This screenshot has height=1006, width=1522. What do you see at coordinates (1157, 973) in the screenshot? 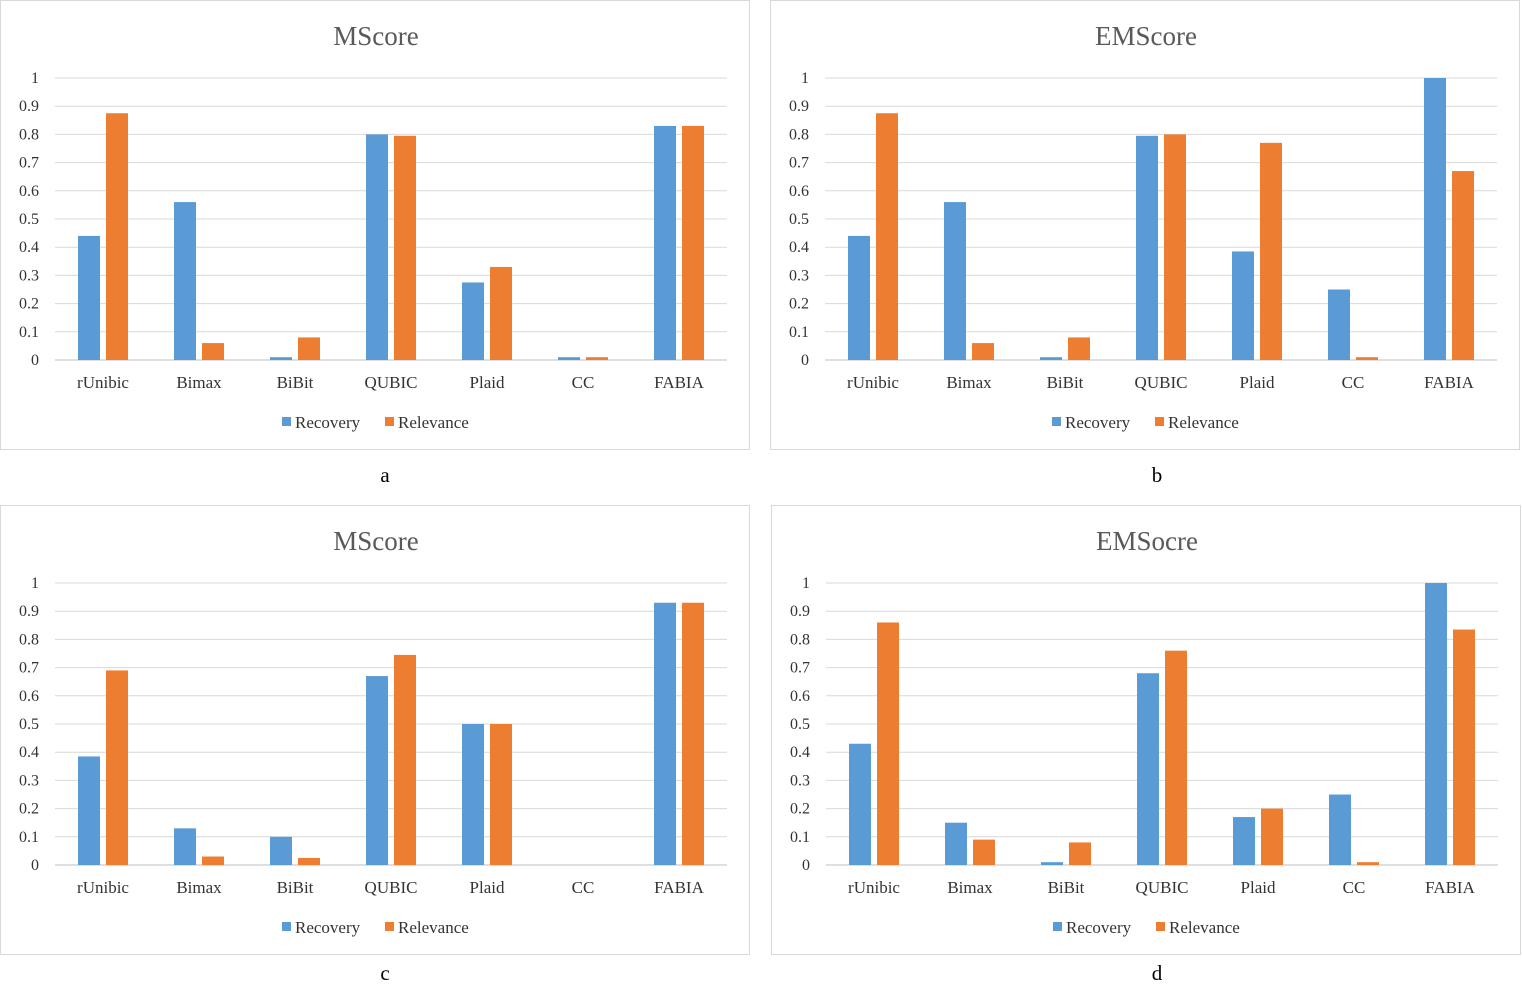
I see `caption-d: d` at bounding box center [1157, 973].